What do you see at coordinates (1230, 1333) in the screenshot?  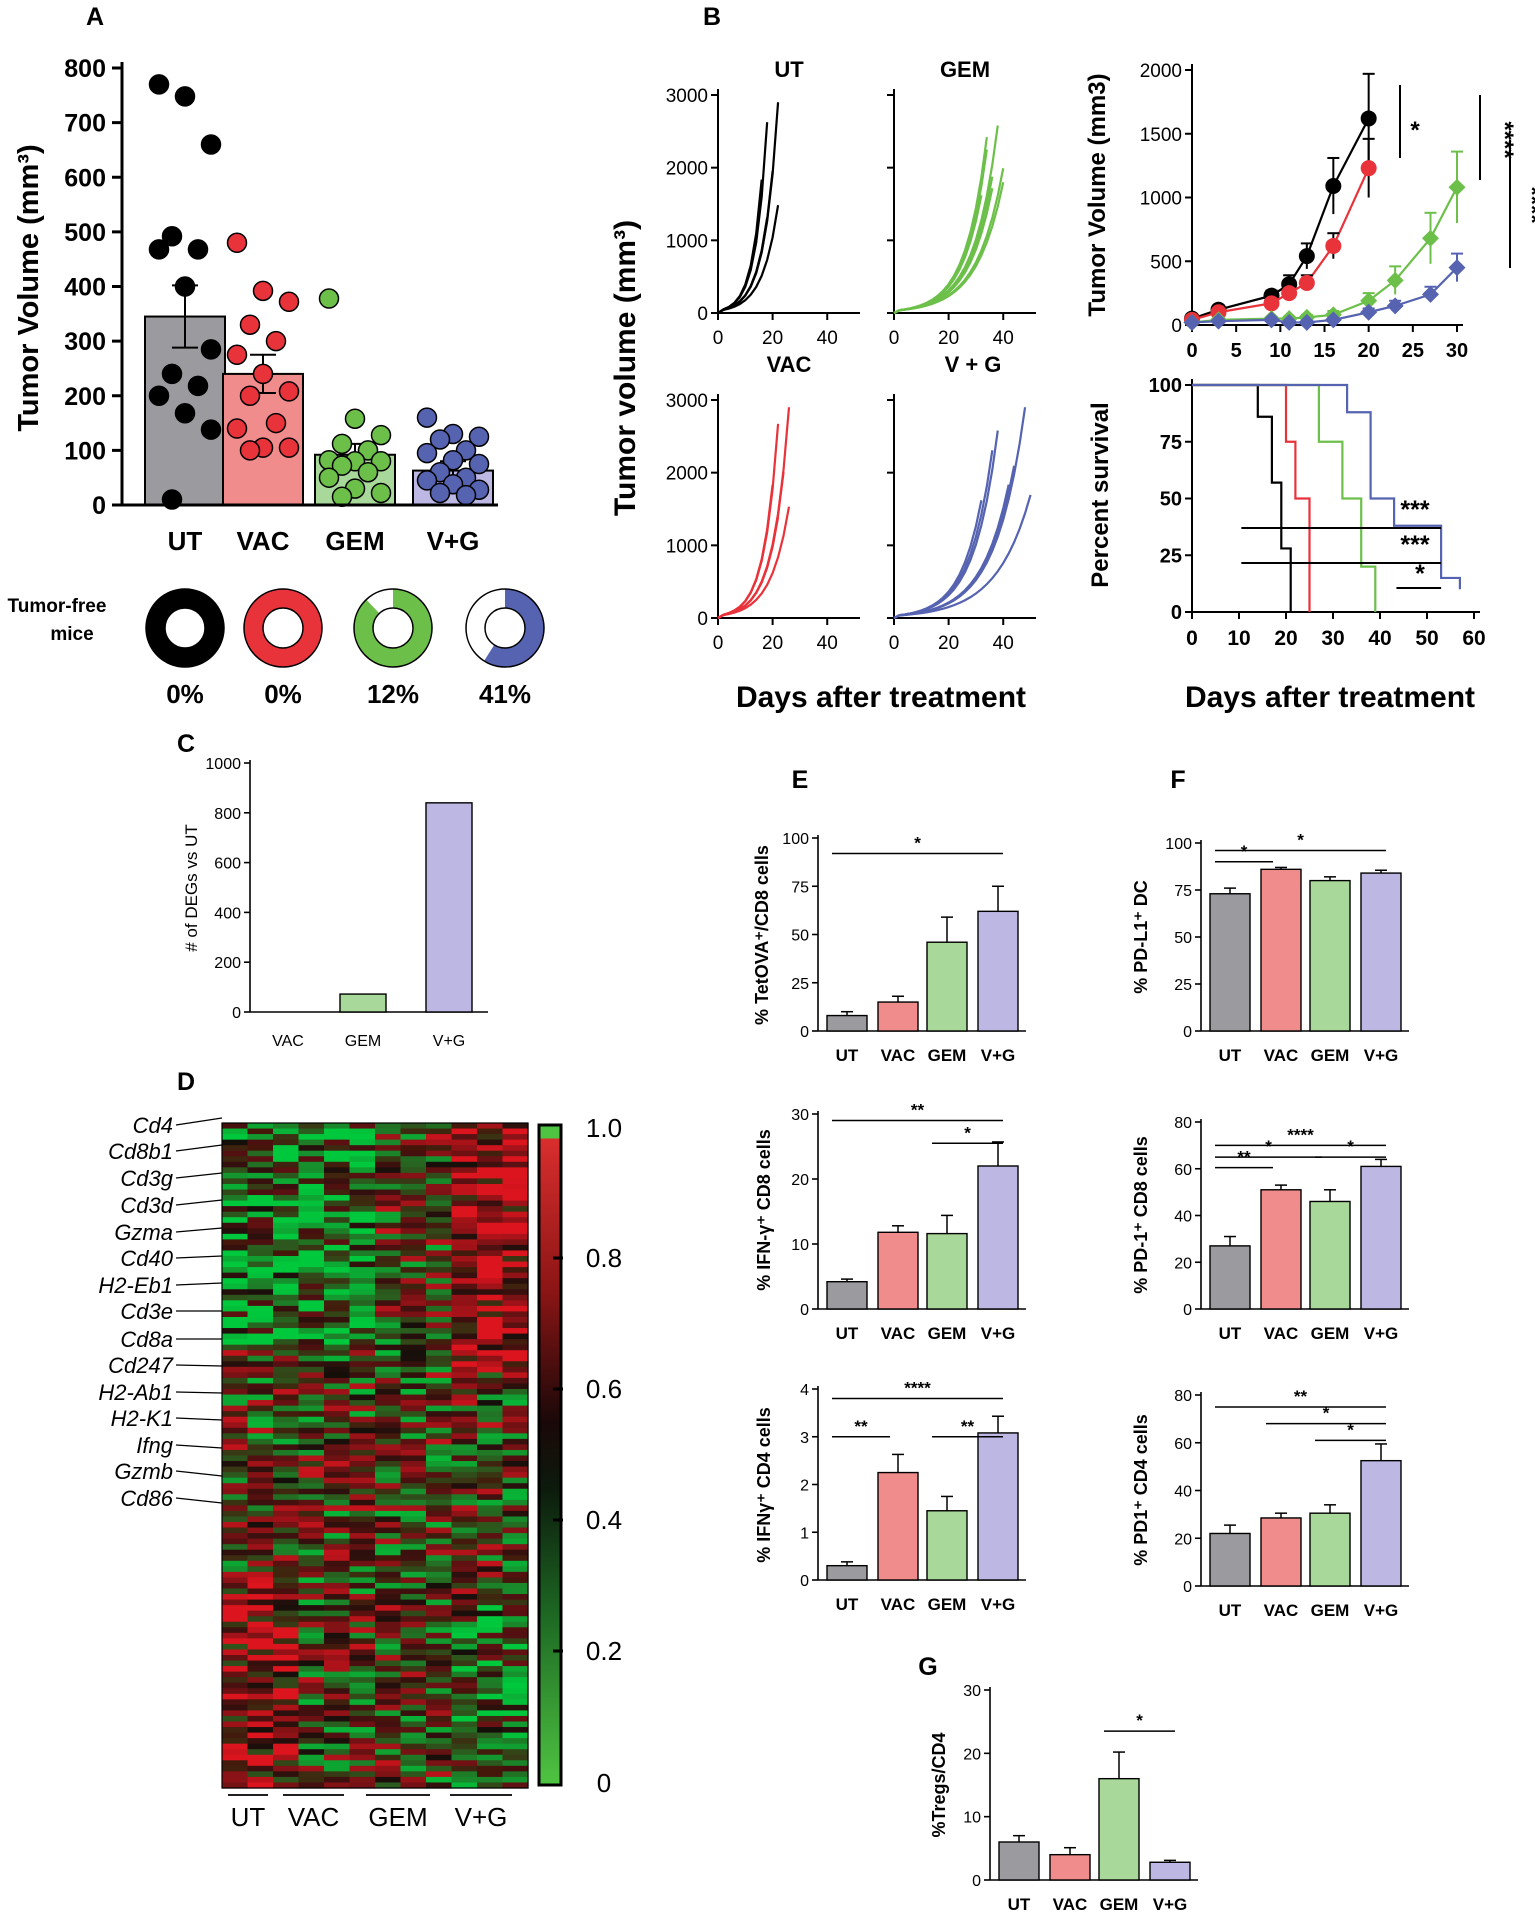 I see `xtick-F2-UT: UT` at bounding box center [1230, 1333].